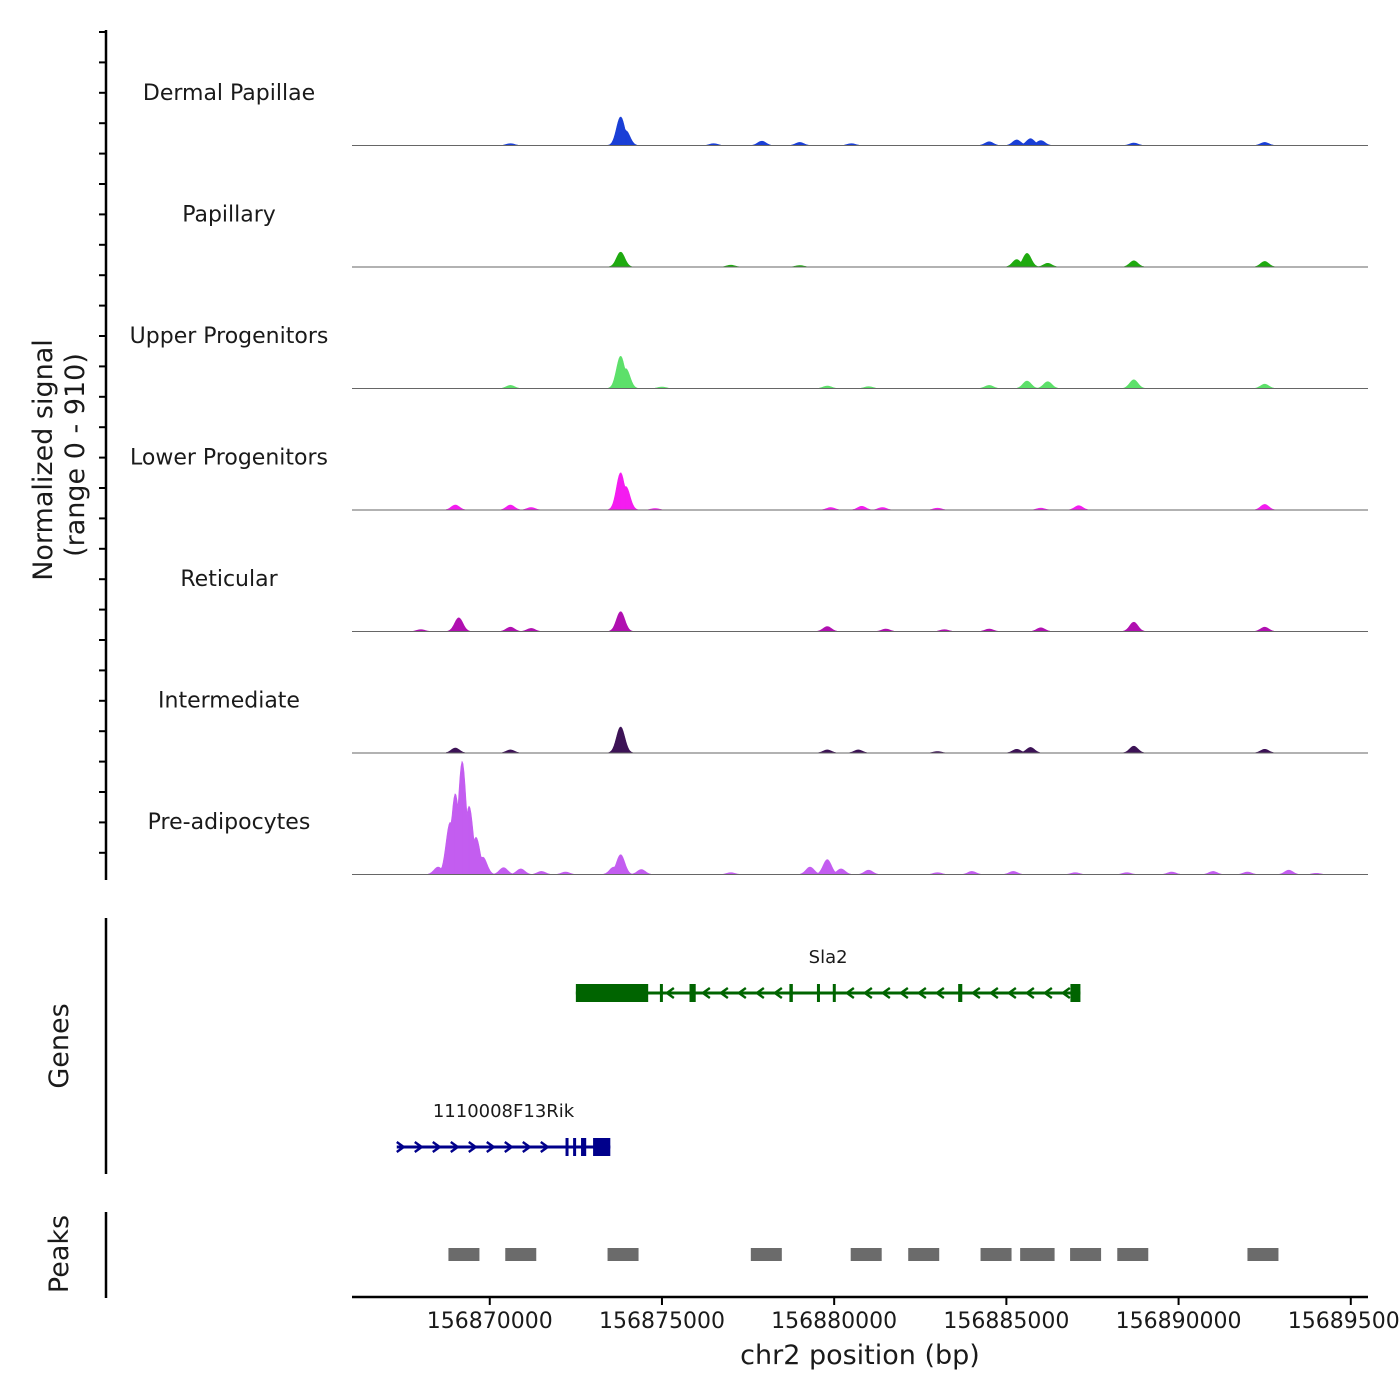  I want to click on track-3: Lower Progenitors, so click(749, 478).